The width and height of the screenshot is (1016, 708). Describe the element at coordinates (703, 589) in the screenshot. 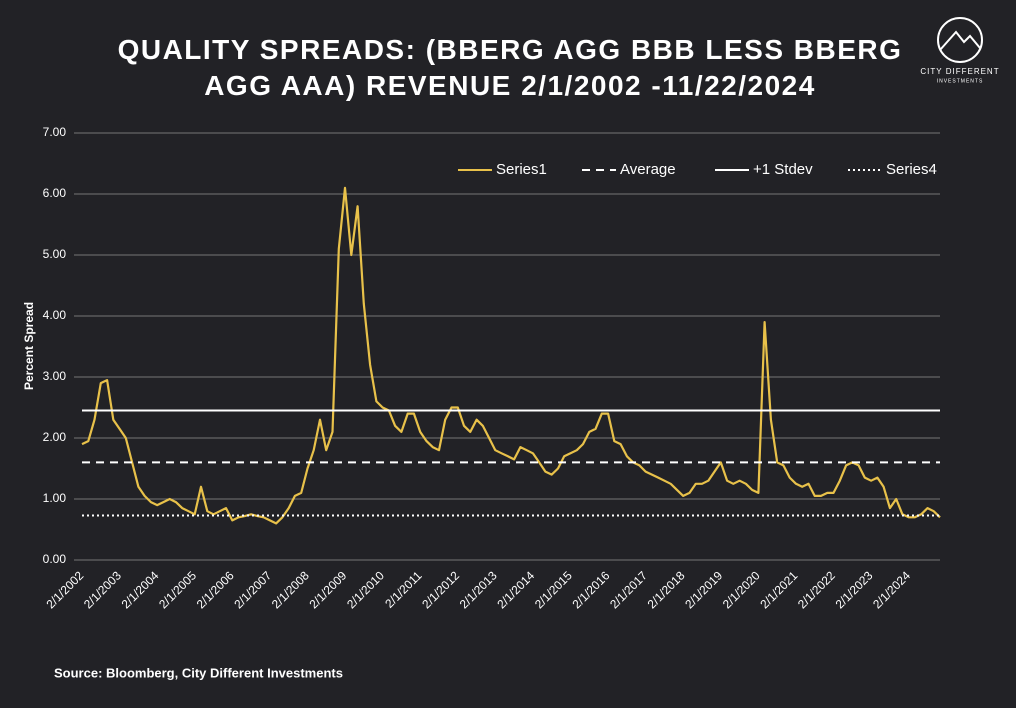

I see `x-tick-label: 2/1/2019` at that location.